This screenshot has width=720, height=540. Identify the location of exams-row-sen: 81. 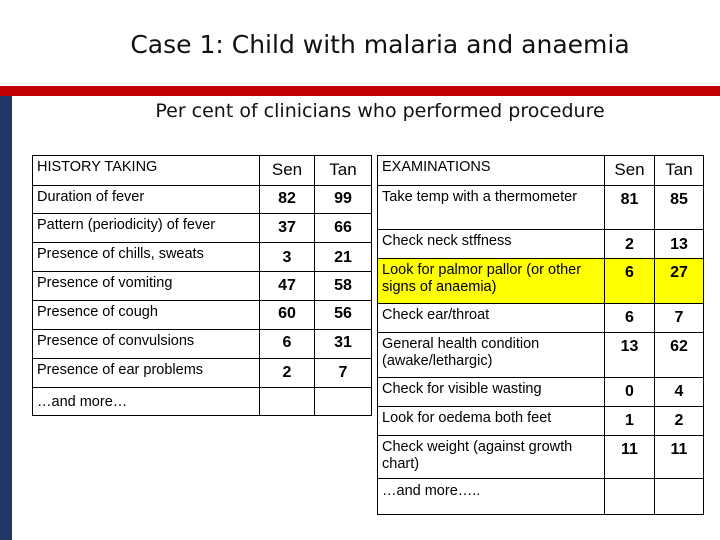
(629, 207).